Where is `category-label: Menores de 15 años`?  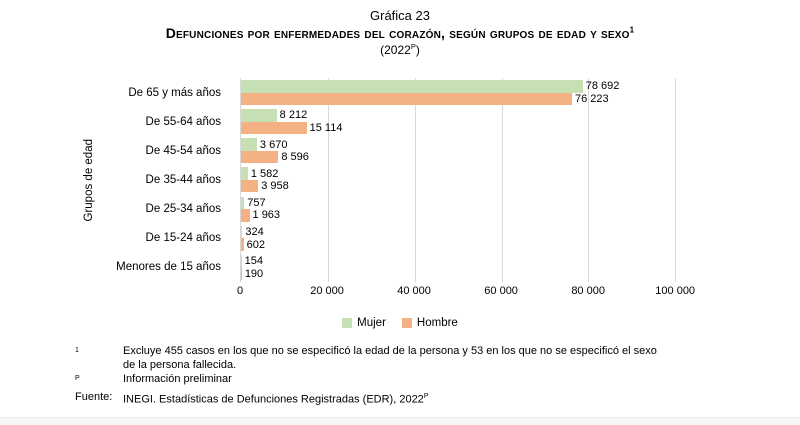
category-label: Menores de 15 años is located at coordinates (168, 267).